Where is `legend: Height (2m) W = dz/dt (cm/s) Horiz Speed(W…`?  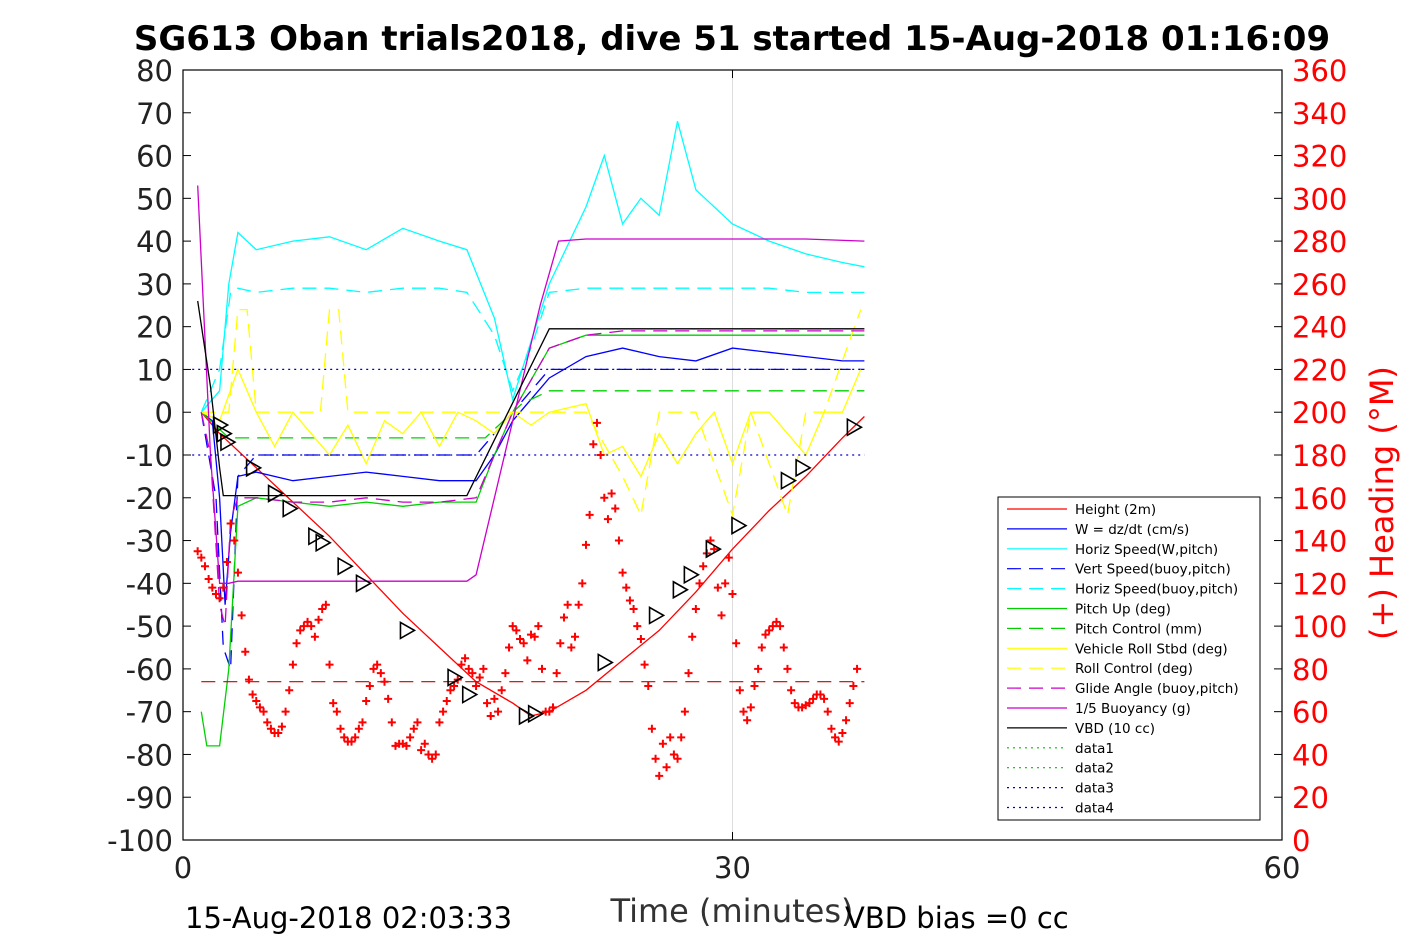
legend: Height (2m) W = dz/dt (cm/s) Horiz Speed(W… is located at coordinates (1129, 658).